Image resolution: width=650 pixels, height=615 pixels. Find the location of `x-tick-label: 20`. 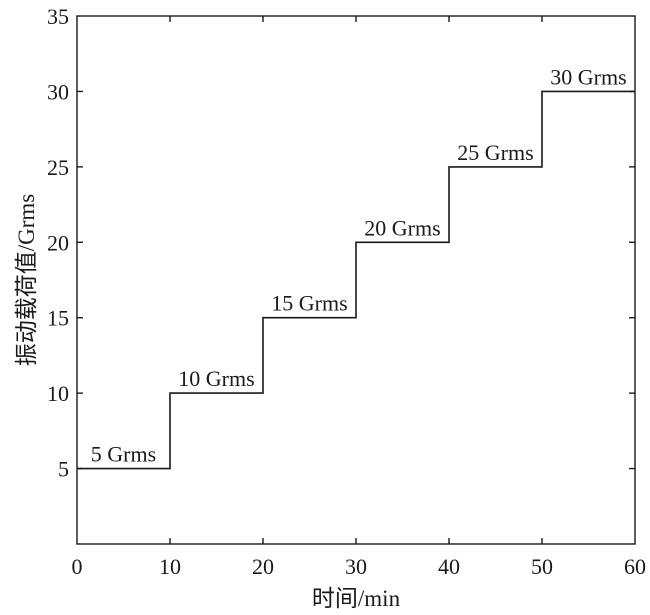

x-tick-label: 20 is located at coordinates (263, 566).